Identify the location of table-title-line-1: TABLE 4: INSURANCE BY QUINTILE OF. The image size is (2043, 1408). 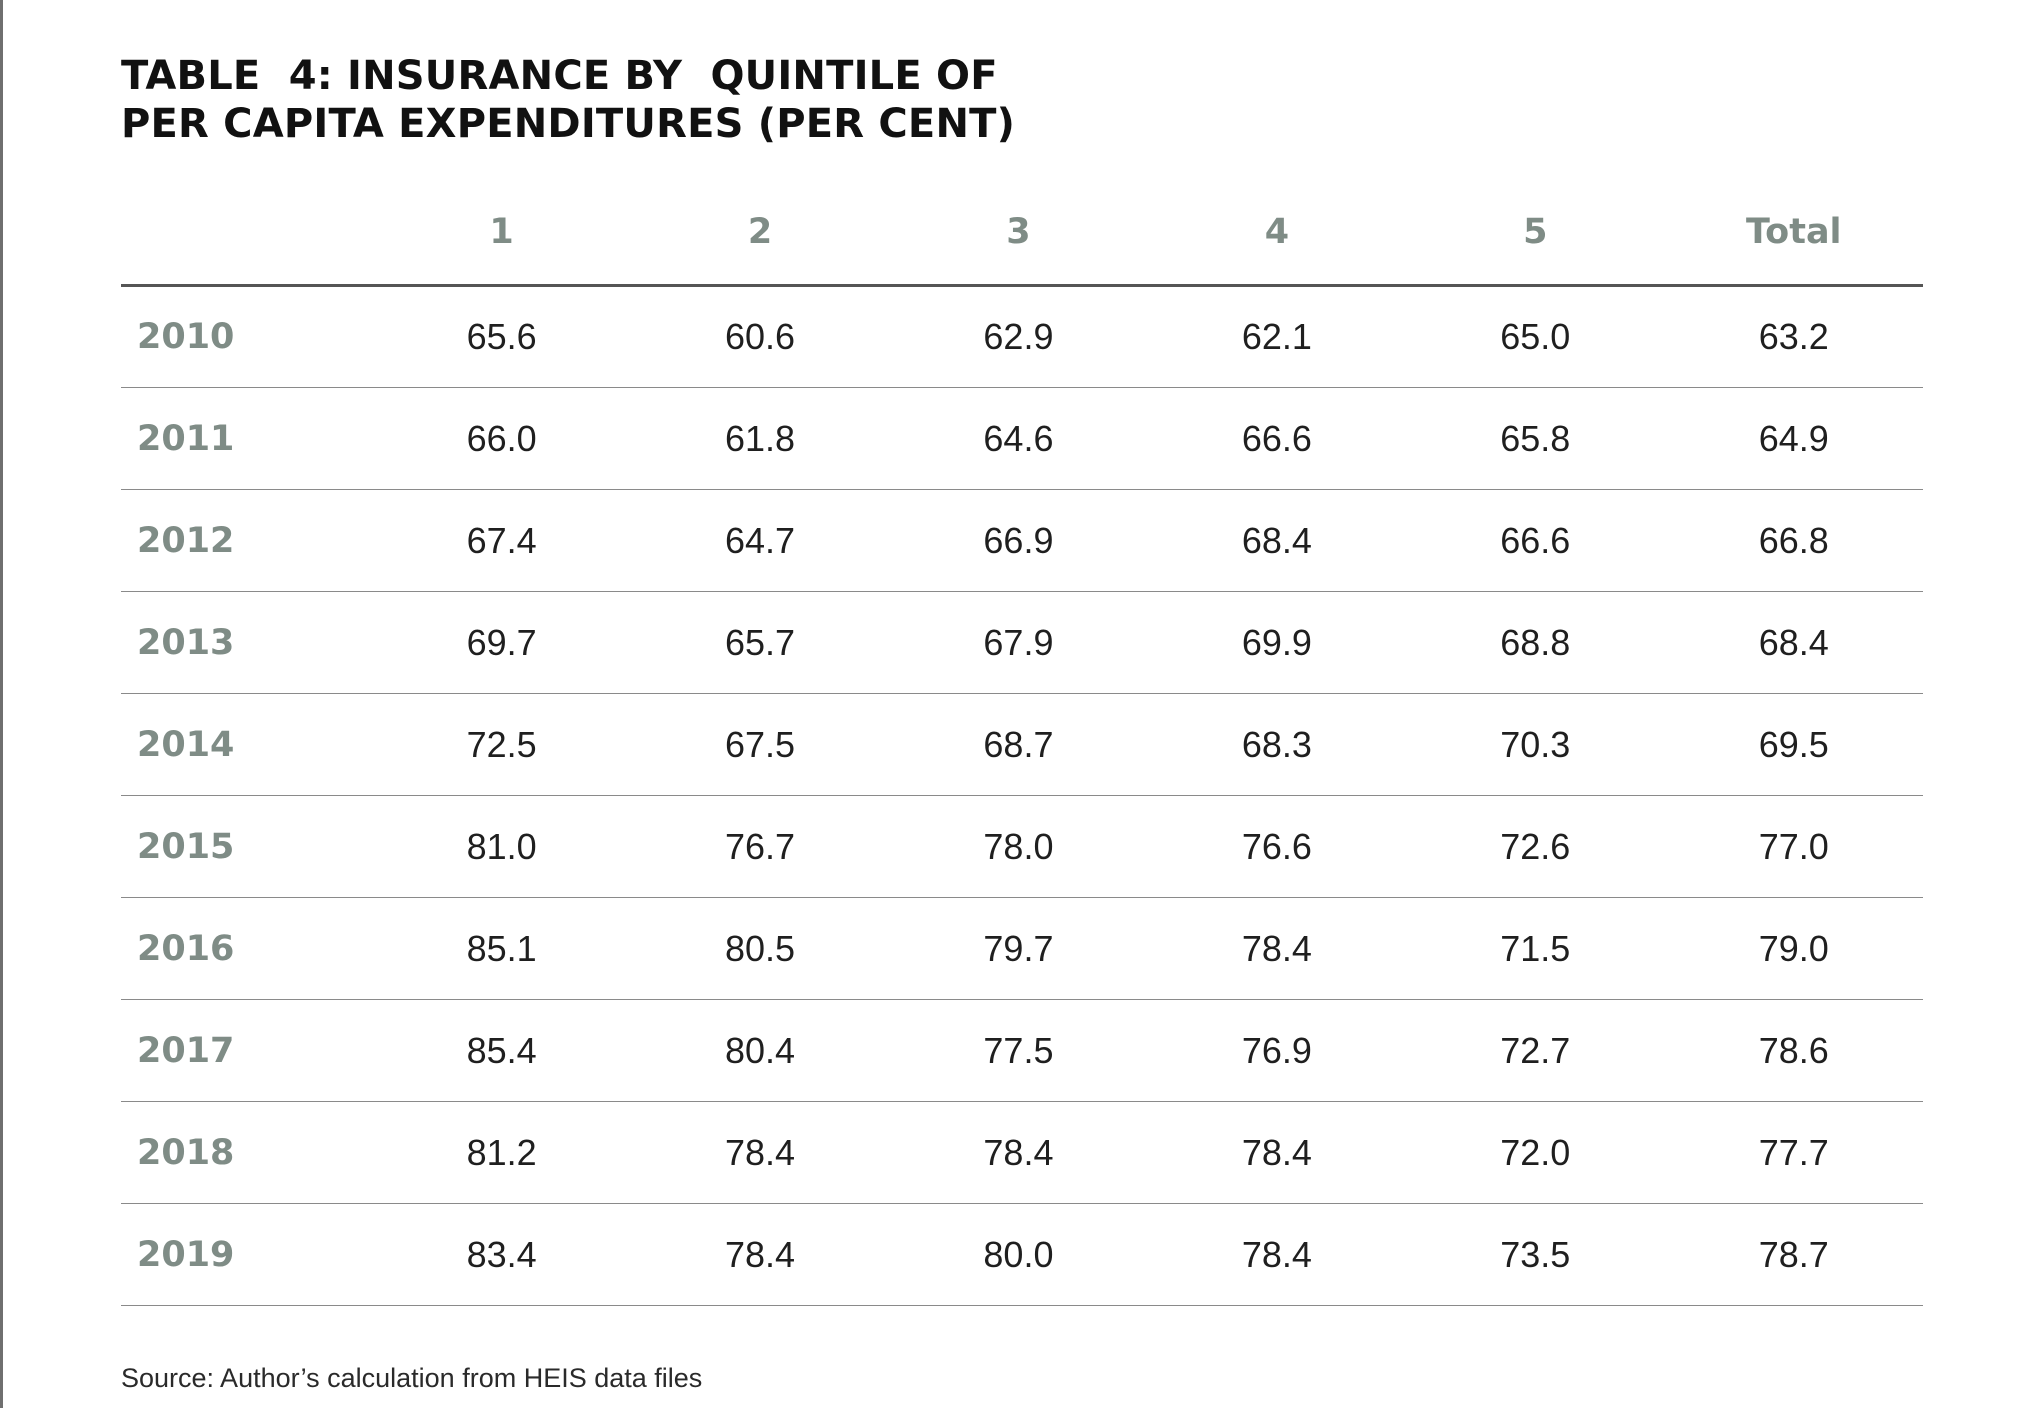
(559, 76).